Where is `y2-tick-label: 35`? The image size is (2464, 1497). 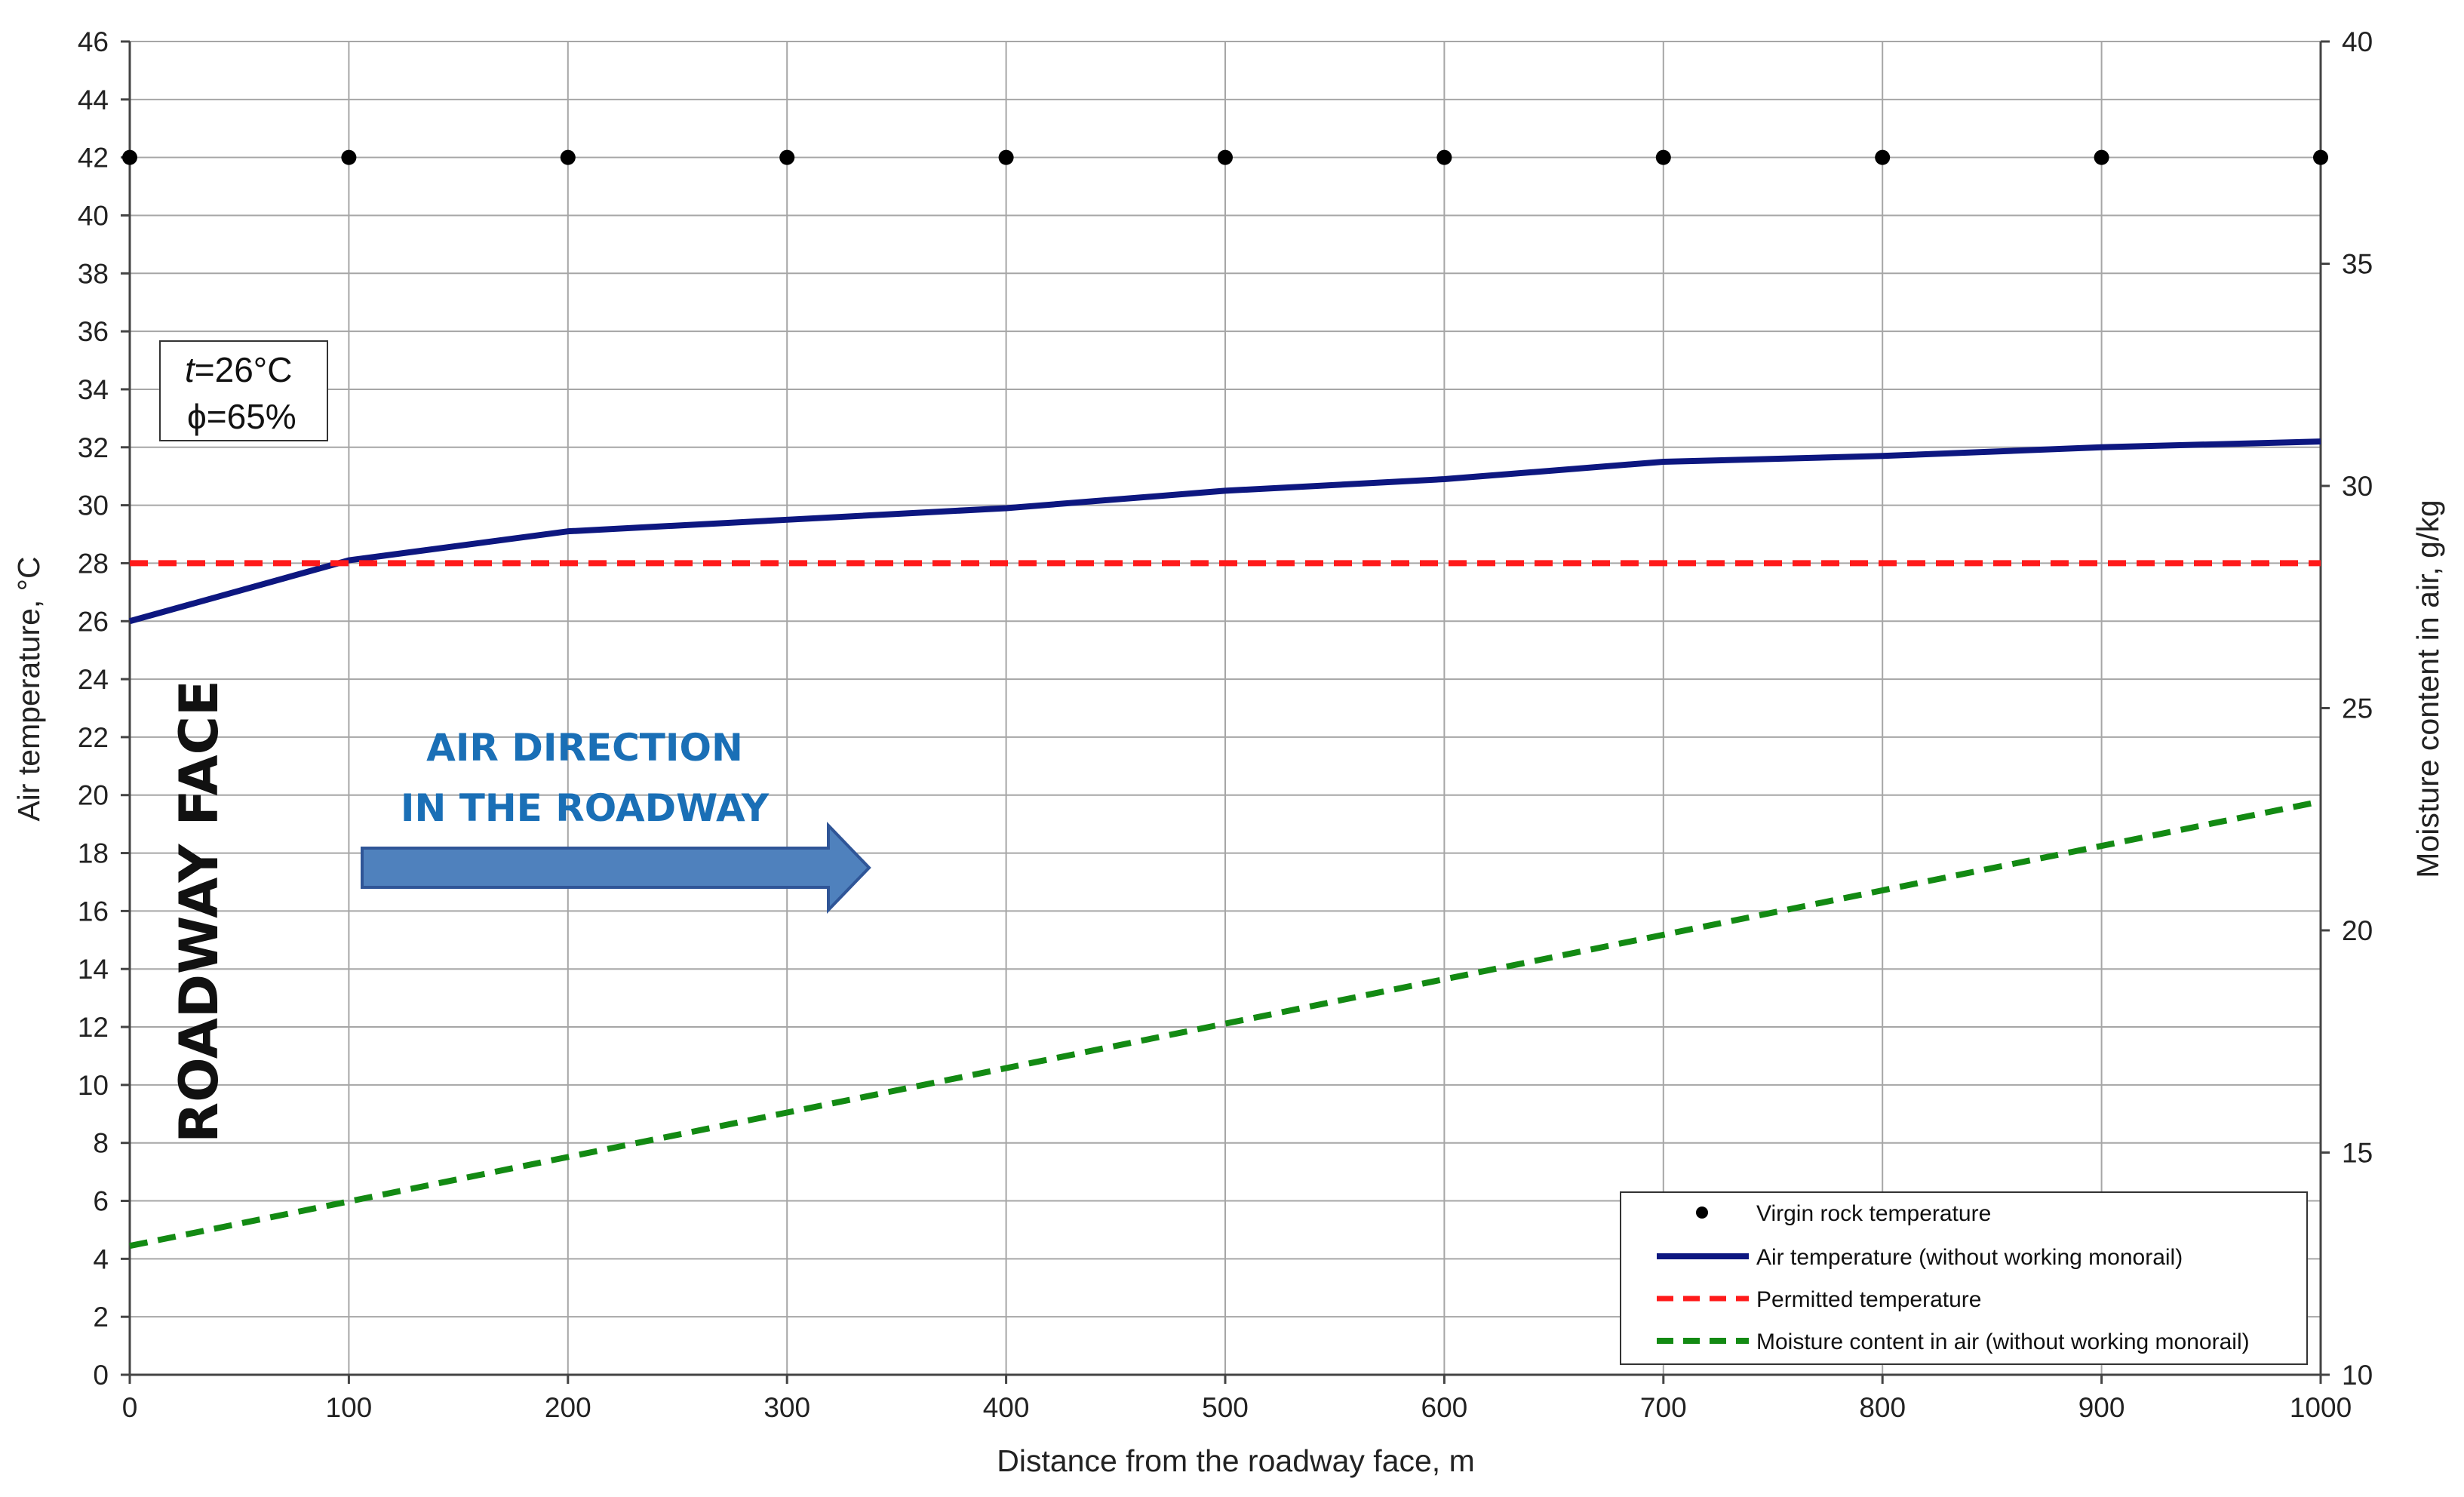
y2-tick-label: 35 is located at coordinates (2357, 264).